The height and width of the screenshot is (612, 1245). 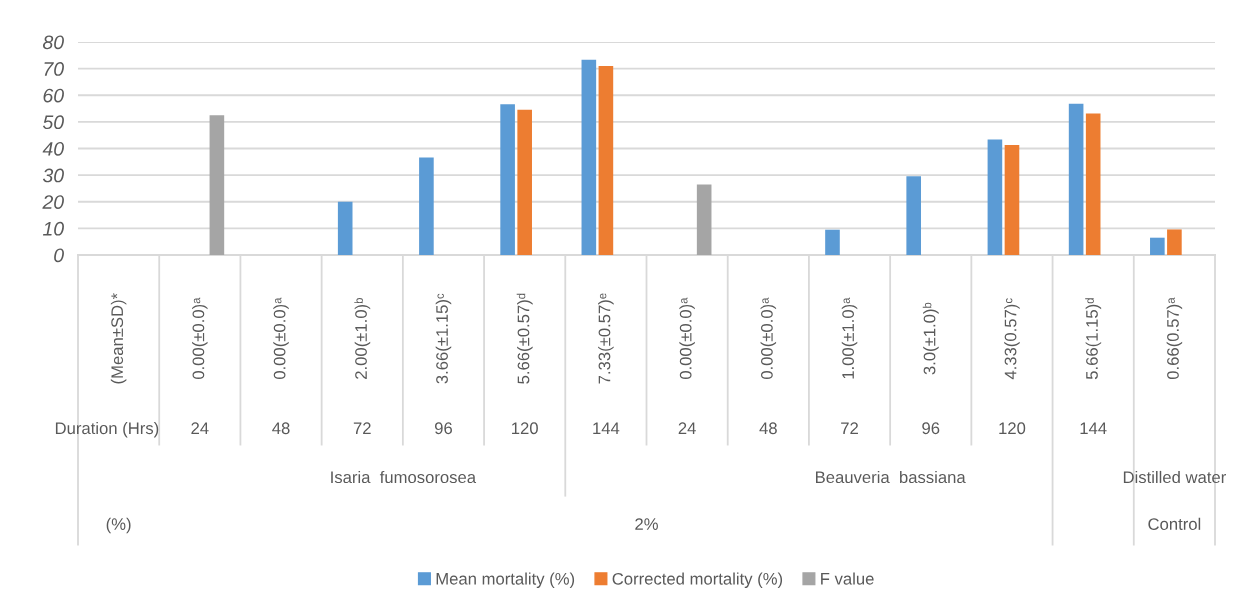 I want to click on legend-label: Corrected mortality (%), so click(x=697, y=580).